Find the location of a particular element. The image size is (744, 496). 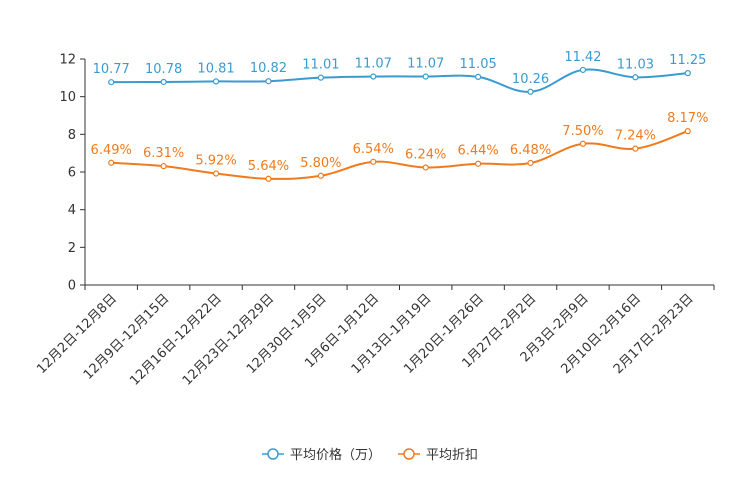

data-label: 11.01 is located at coordinates (320, 65).